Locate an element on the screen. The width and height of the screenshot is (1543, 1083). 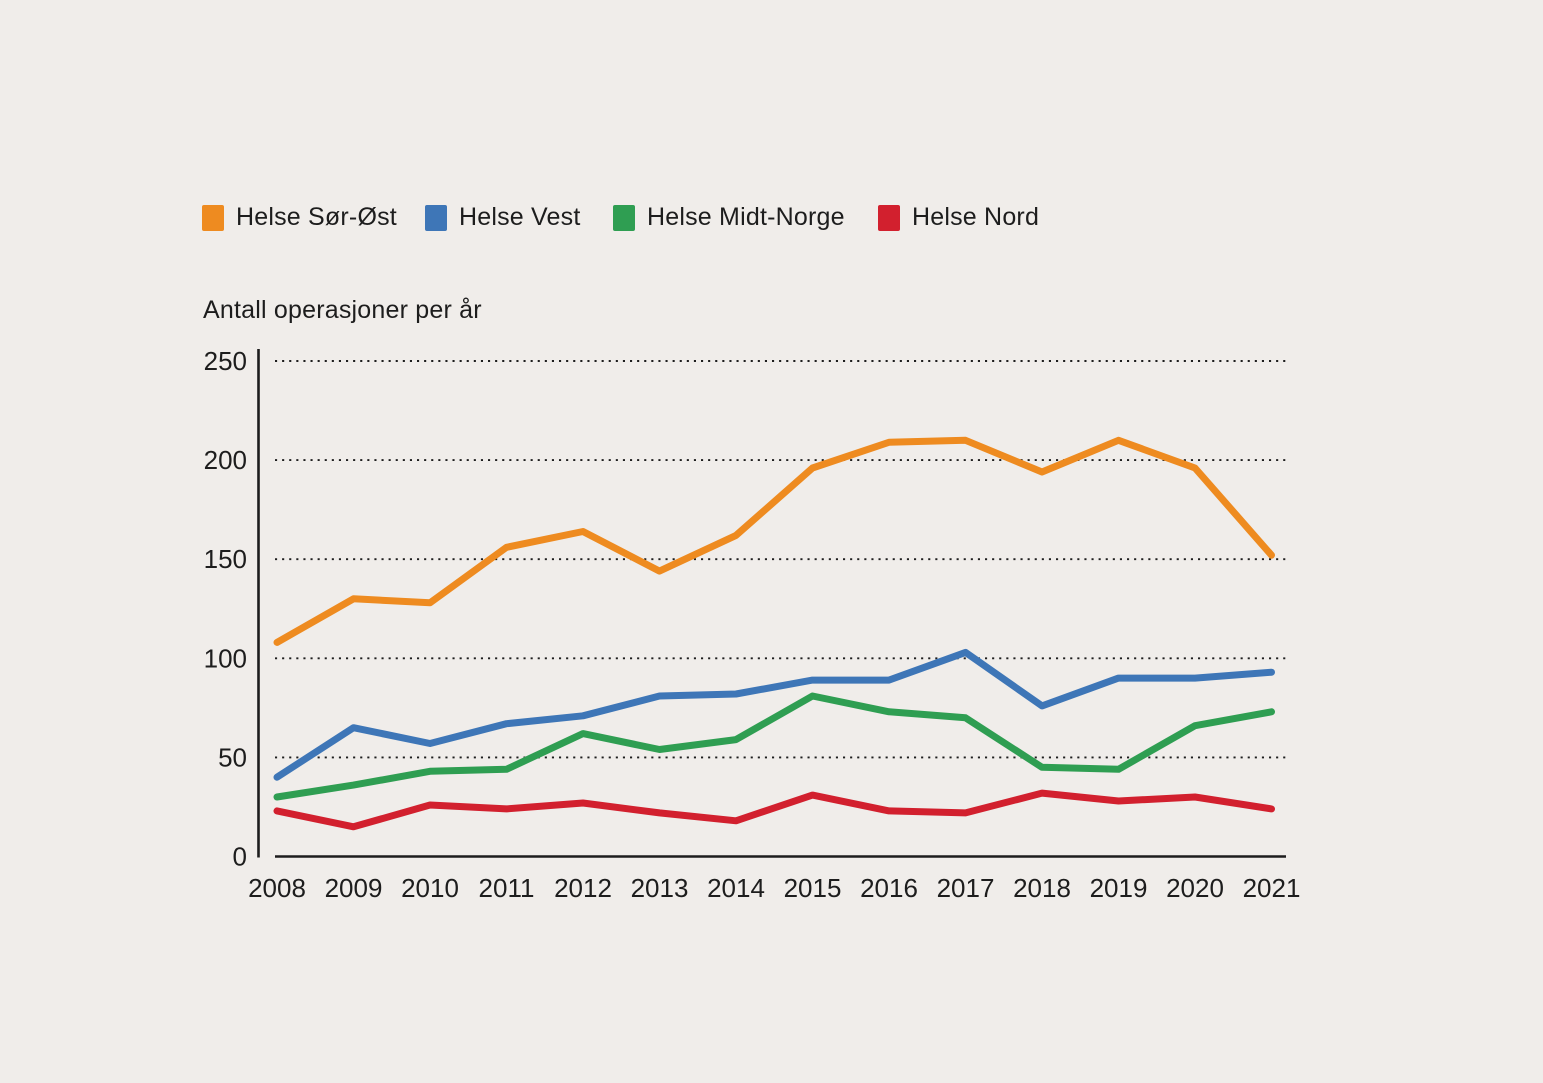
legend-swatch-helse-sor-ost is located at coordinates (213, 217).